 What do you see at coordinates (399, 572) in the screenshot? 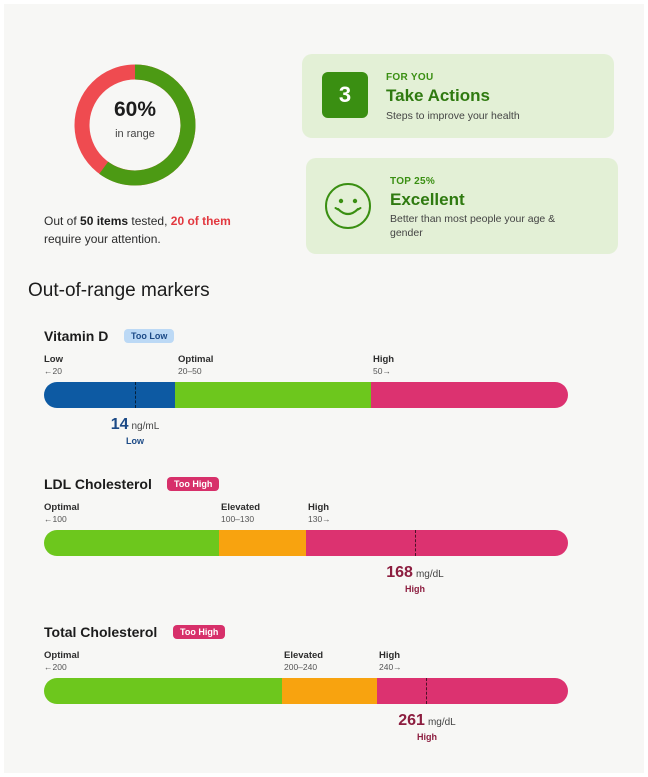
I see `value-number: 168` at bounding box center [399, 572].